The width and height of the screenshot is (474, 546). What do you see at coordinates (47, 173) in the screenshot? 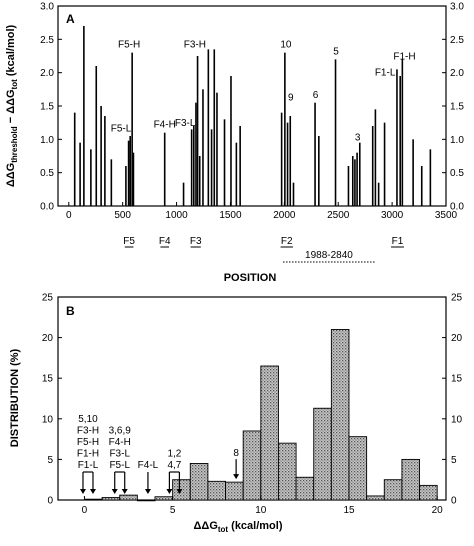
I see `panel-a-ytick-label-left-1: 0.5` at bounding box center [47, 173].